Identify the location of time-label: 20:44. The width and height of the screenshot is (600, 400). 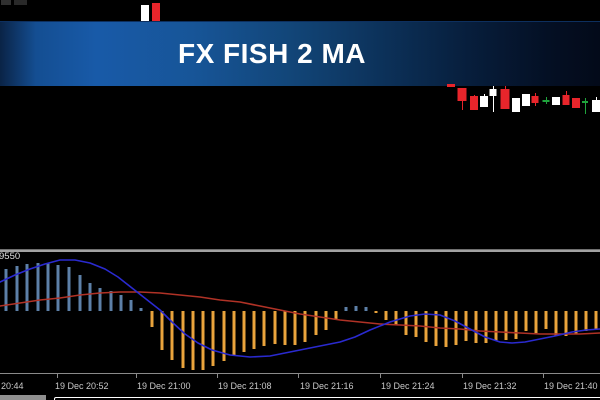
(12, 386).